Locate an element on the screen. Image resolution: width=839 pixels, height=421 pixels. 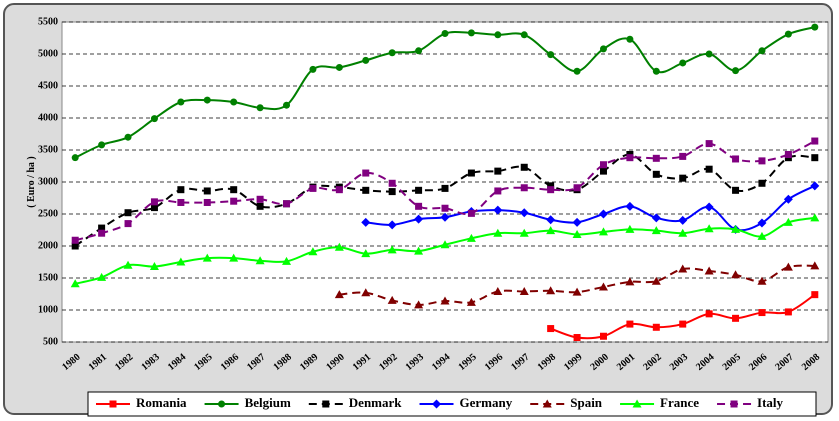
y-tick-label: 1500 is located at coordinates (48, 277).